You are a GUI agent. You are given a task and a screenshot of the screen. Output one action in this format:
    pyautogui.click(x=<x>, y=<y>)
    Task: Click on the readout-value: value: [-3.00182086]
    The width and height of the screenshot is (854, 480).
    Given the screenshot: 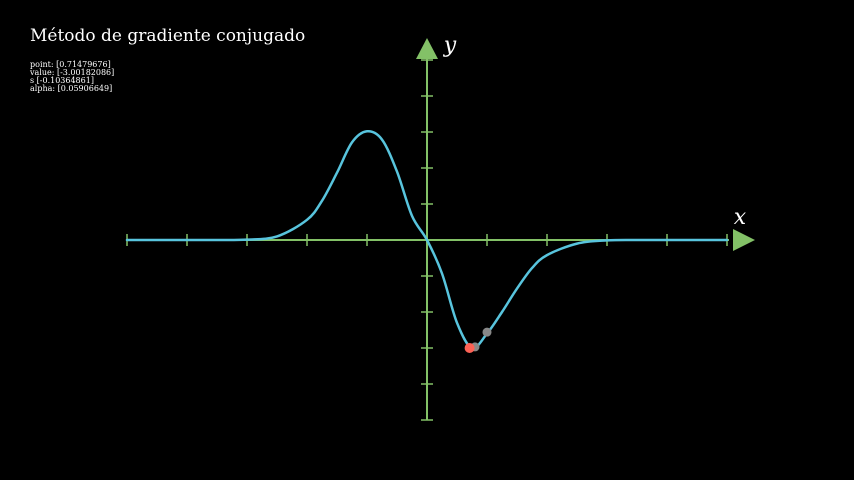 What is the action you would take?
    pyautogui.click(x=72, y=72)
    